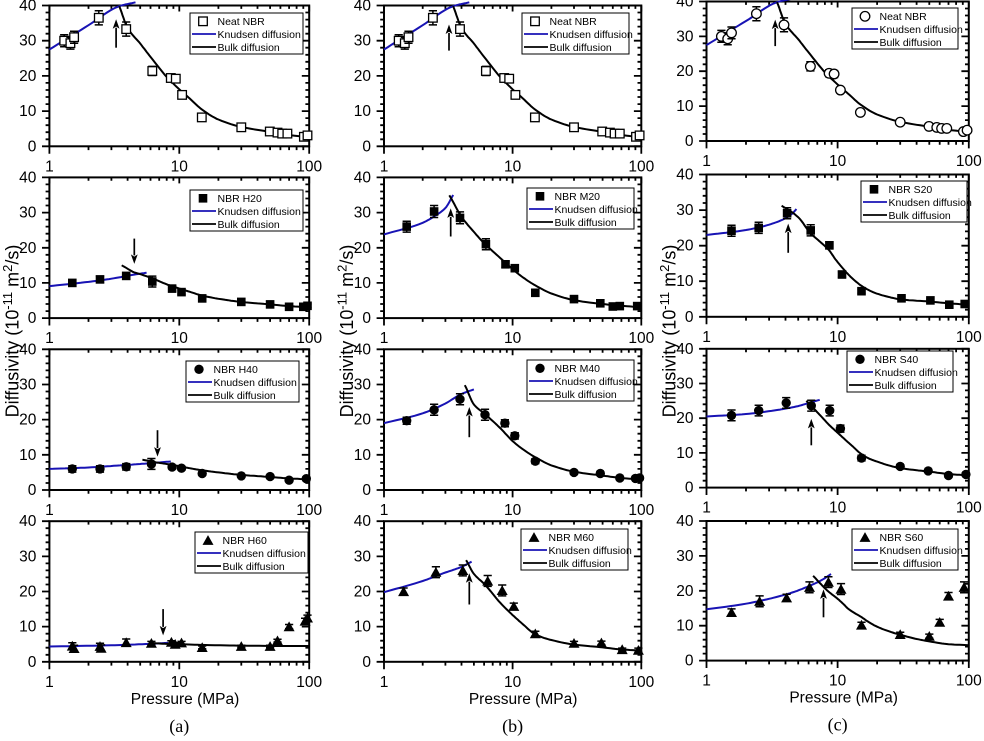 This screenshot has height=741, width=984. Describe the element at coordinates (578, 197) in the screenshot. I see `svg-text: NBR M20` at that location.